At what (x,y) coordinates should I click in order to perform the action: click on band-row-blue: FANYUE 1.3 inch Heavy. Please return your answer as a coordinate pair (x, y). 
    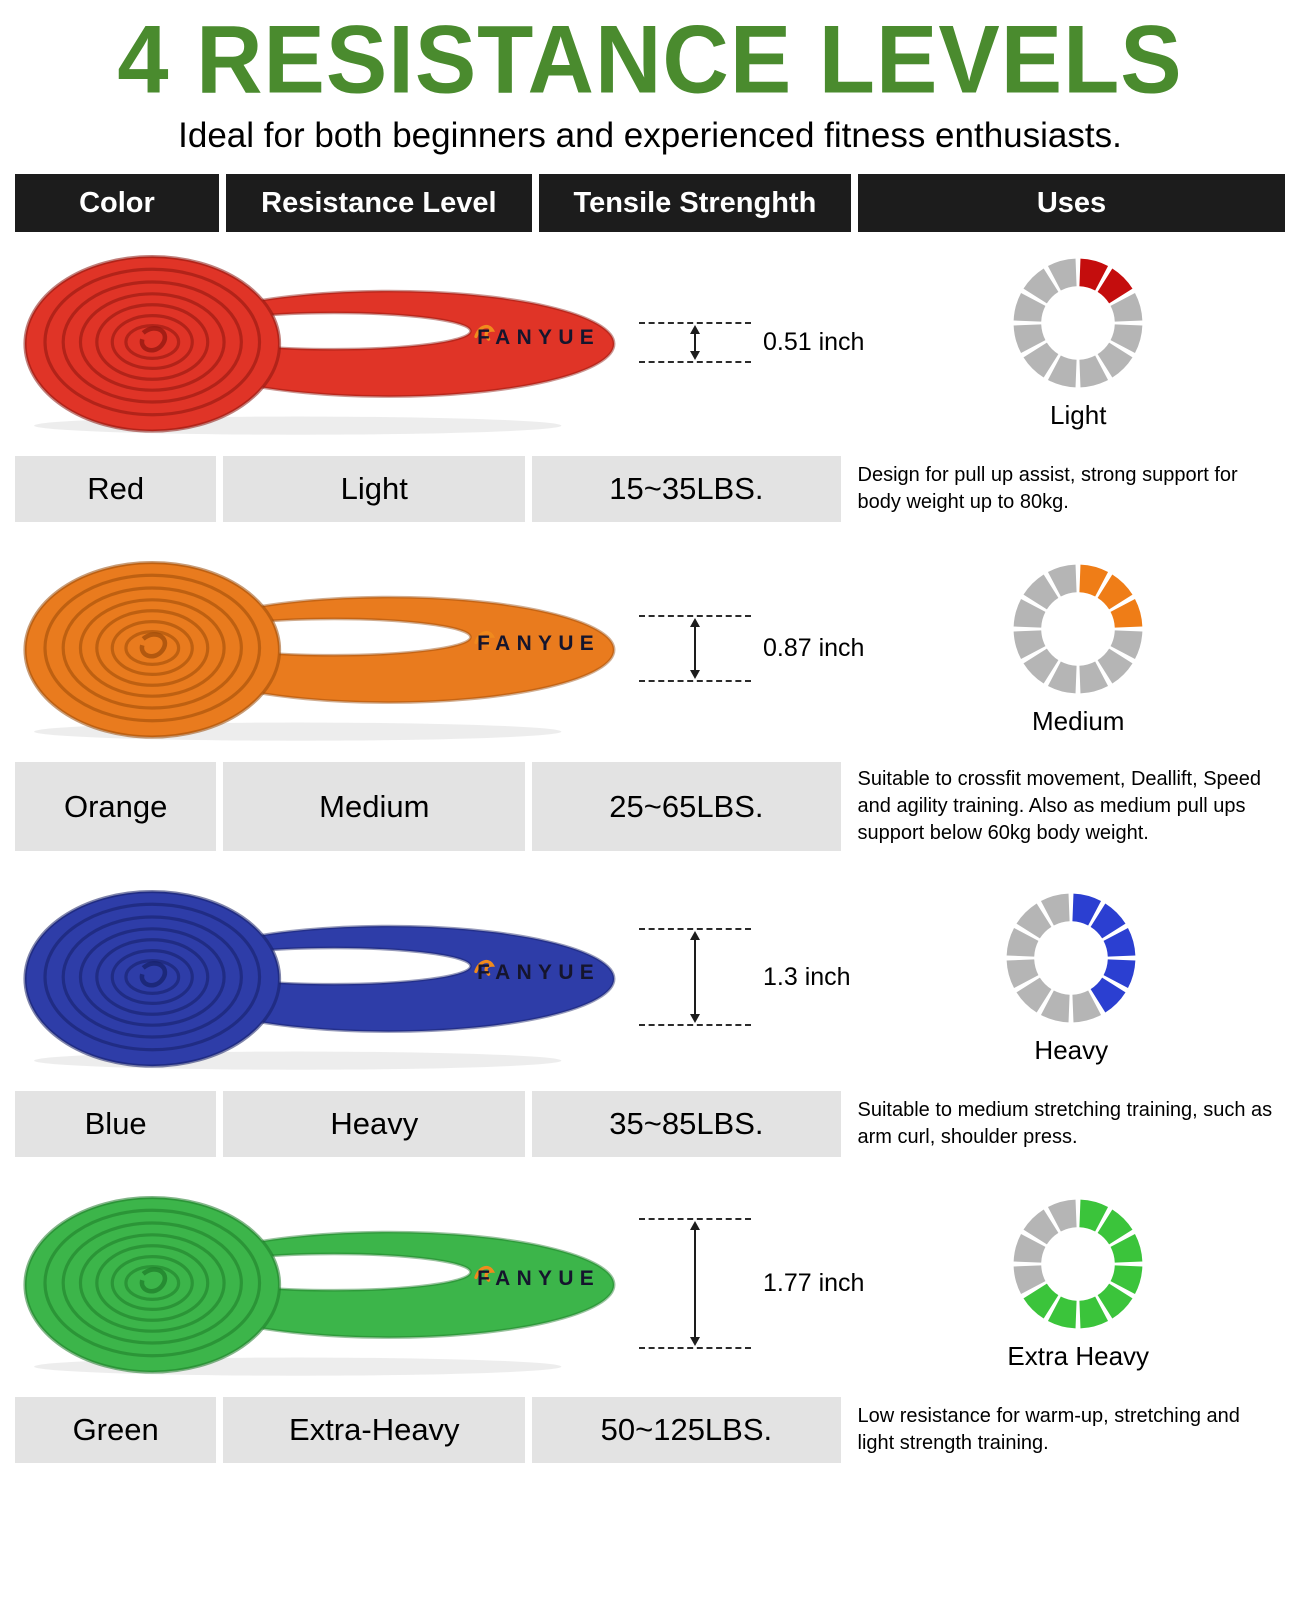
    Looking at the image, I should click on (650, 977).